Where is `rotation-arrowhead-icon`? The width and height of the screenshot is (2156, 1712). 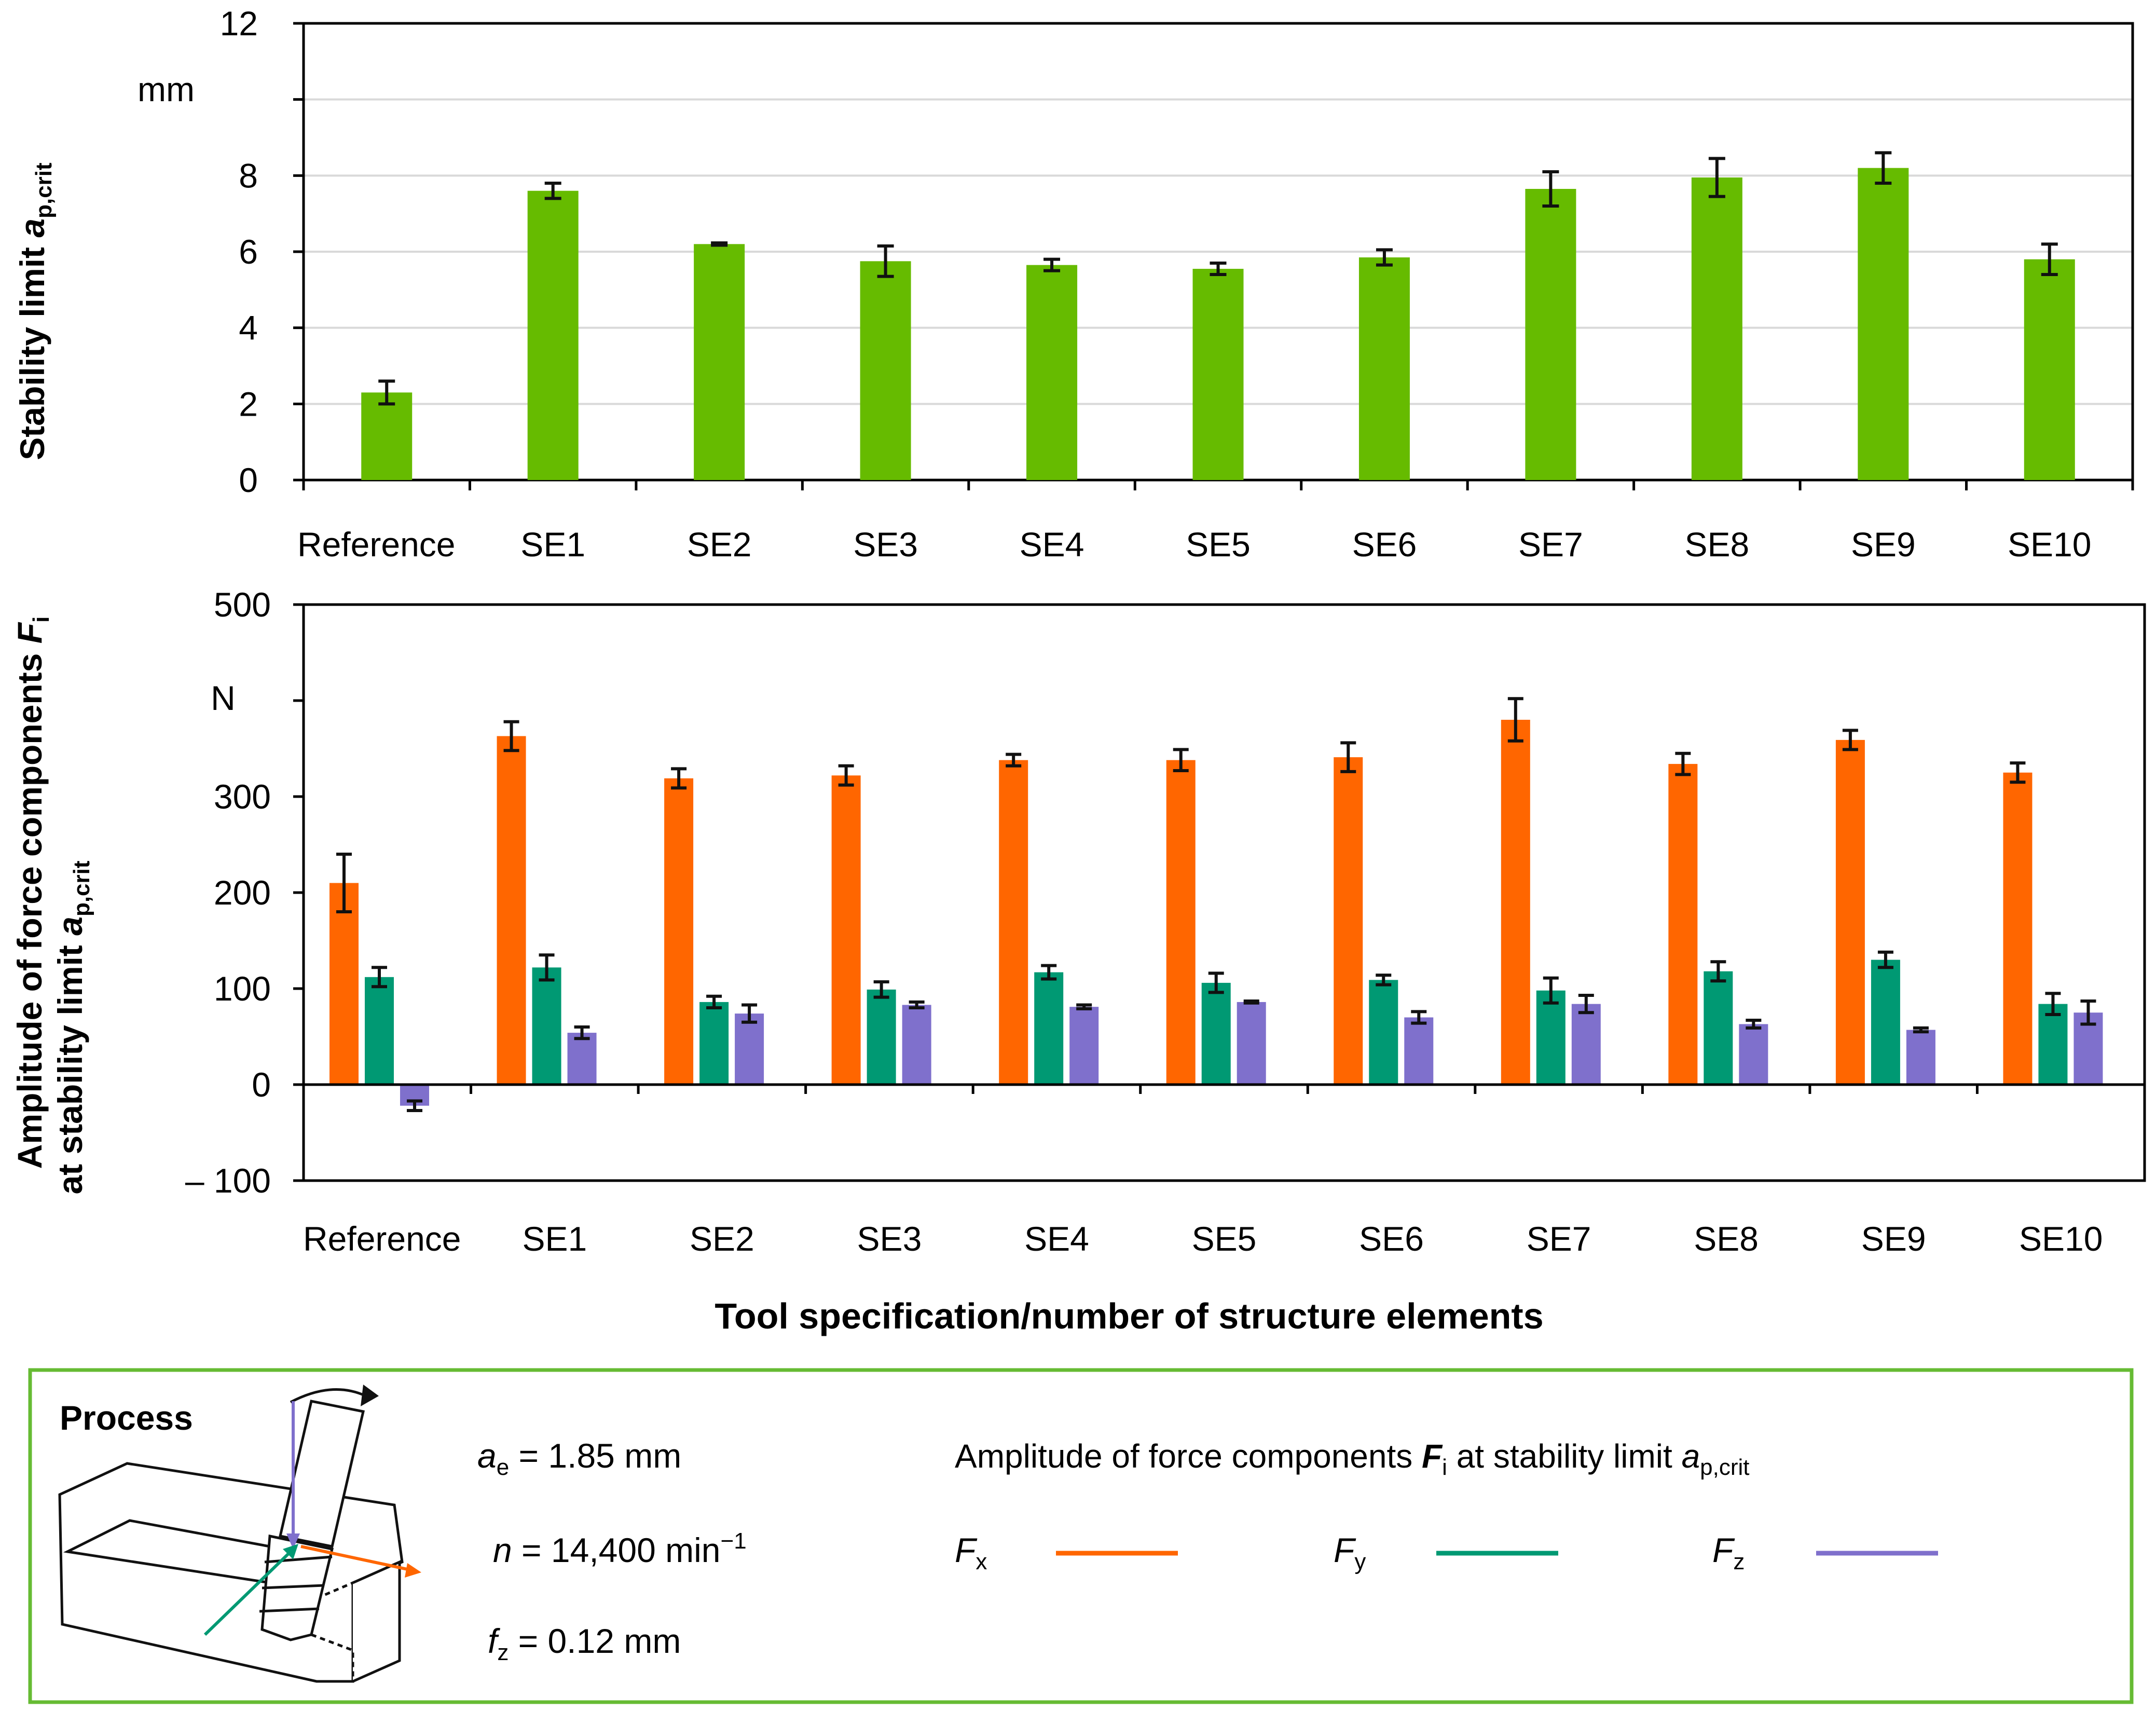
rotation-arrowhead-icon is located at coordinates (370, 1395).